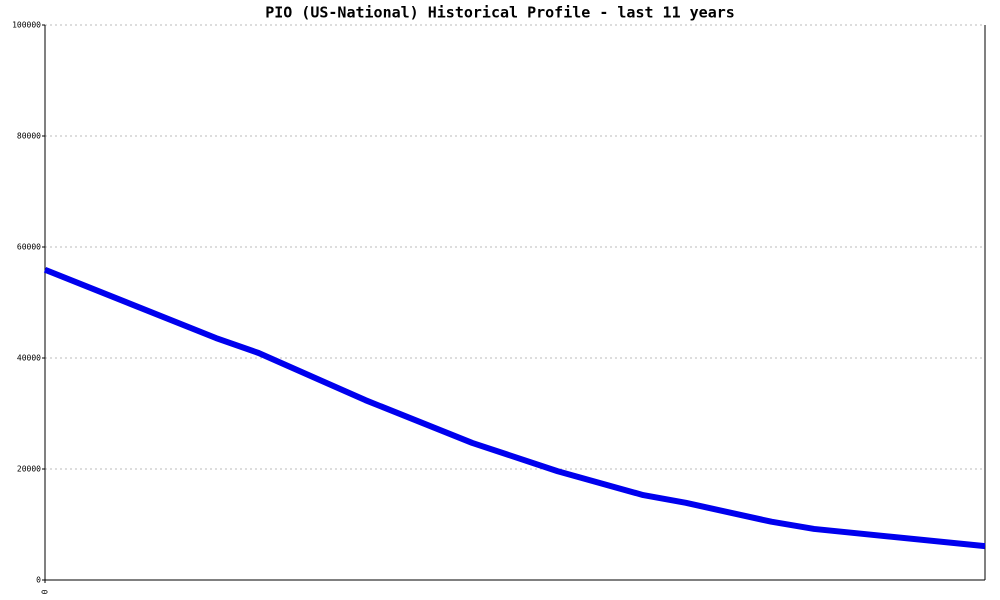  I want to click on x-tick-label: 0, so click(45, 591).